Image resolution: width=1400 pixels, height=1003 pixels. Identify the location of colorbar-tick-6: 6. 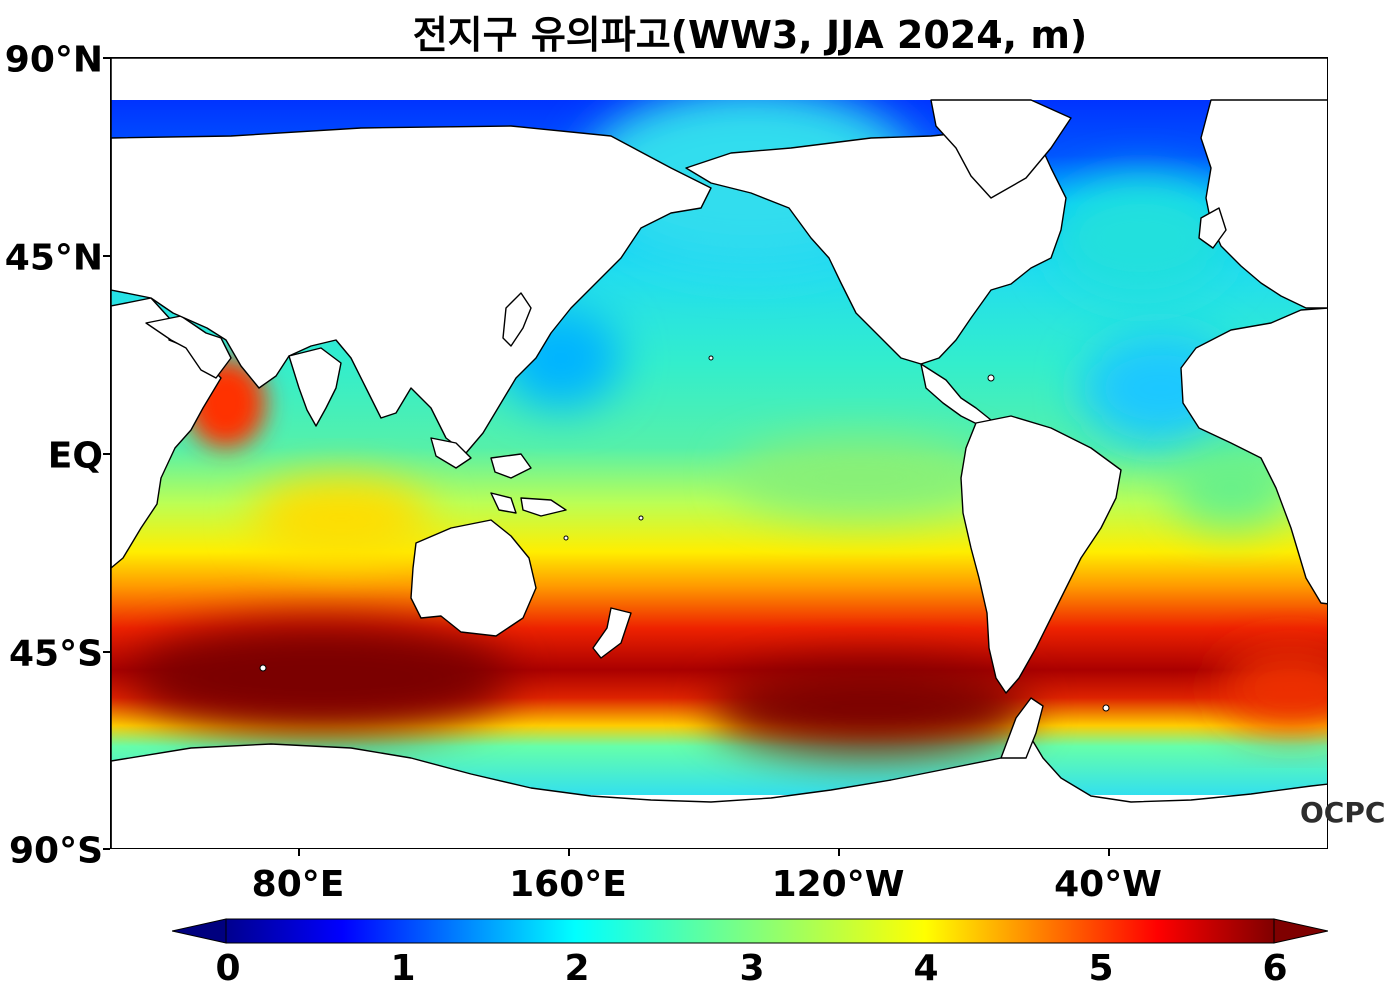
(1275, 968).